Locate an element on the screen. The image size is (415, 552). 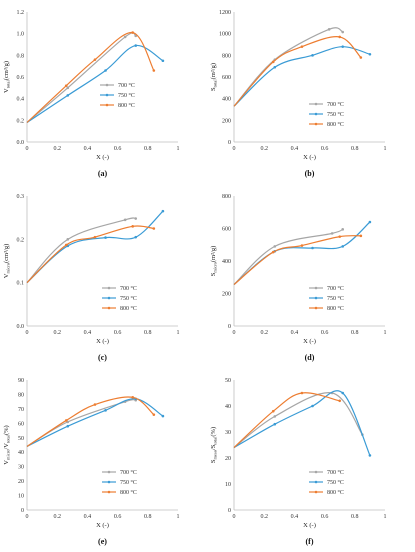
y-tick-label: 40 is located at coordinates (21, 453).